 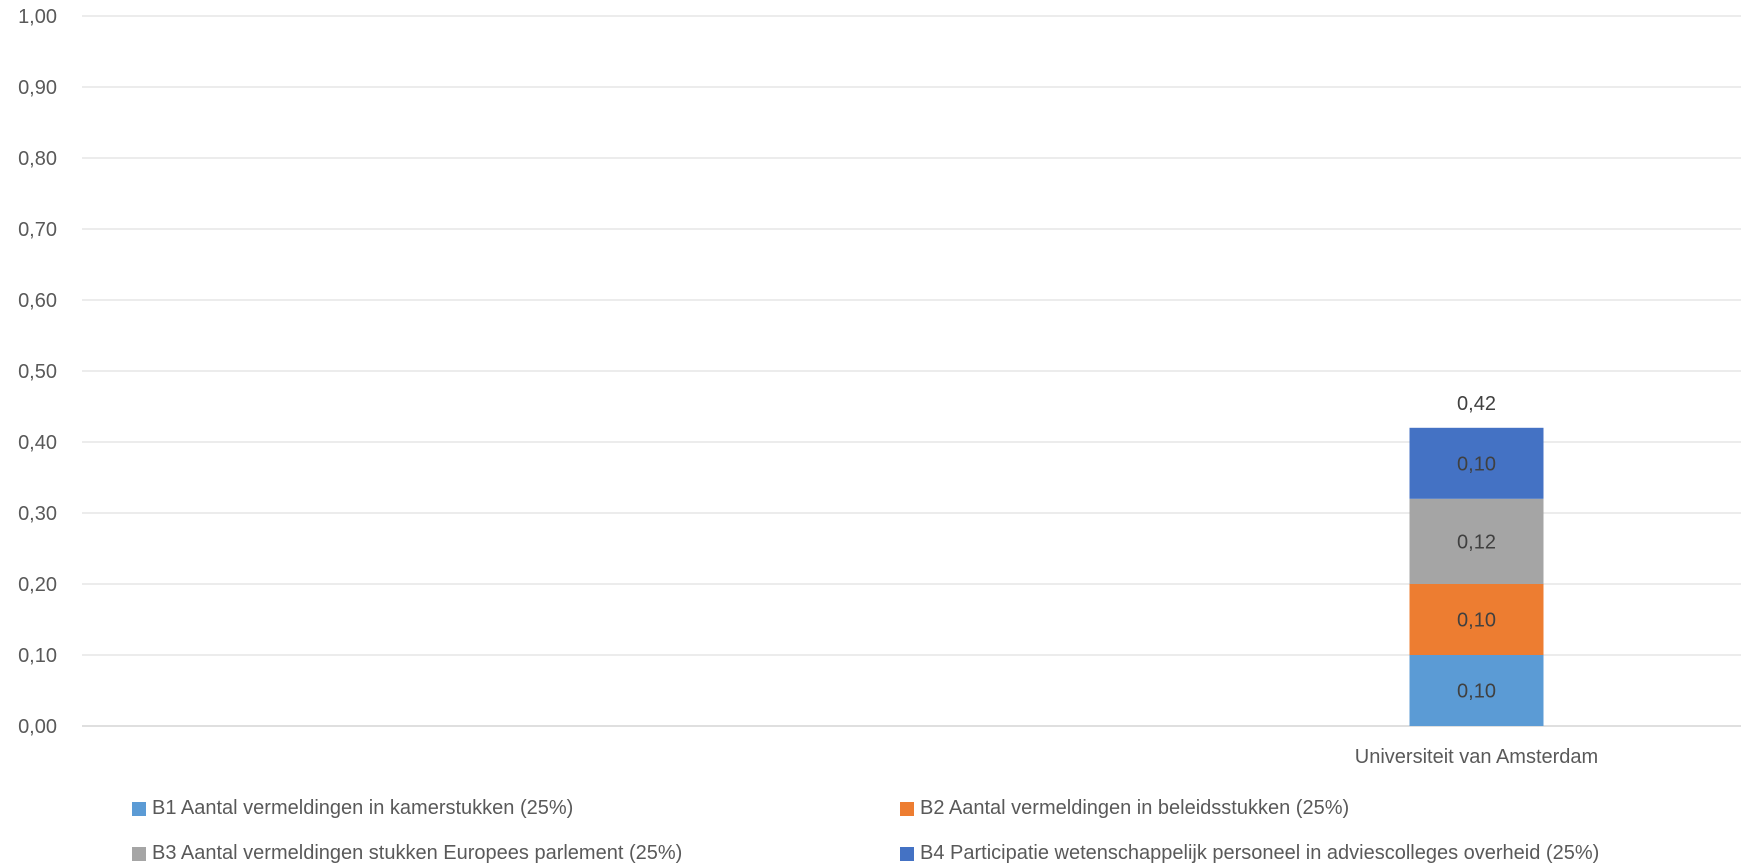 I want to click on data-label-b1: 0,10, so click(x=1476, y=692).